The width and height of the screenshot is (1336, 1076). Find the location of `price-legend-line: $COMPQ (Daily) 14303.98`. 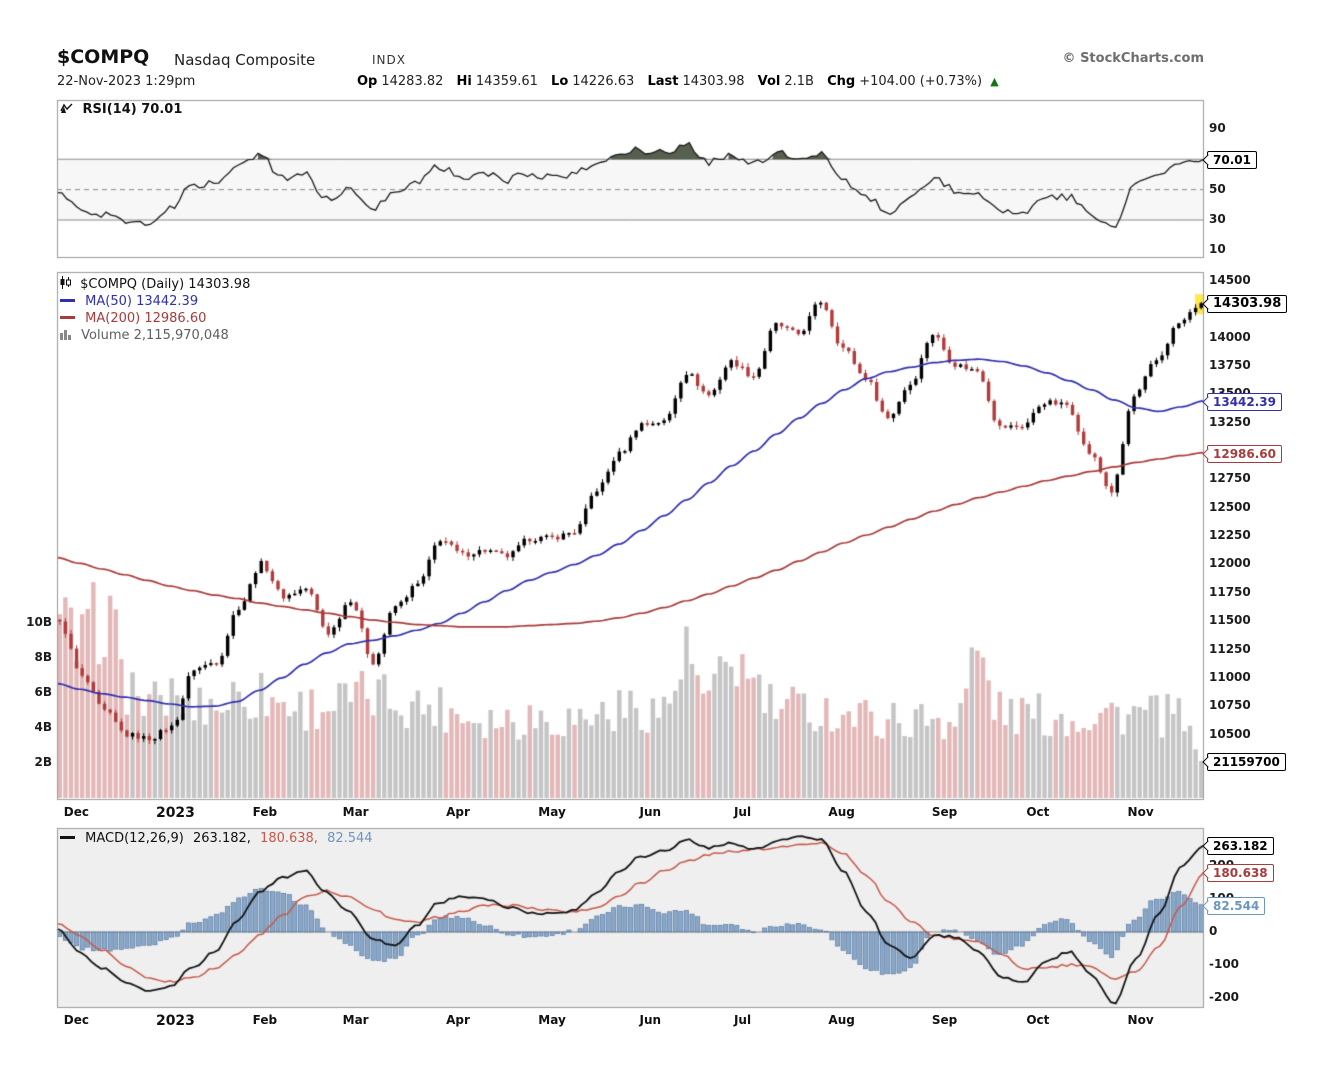

price-legend-line: $COMPQ (Daily) 14303.98 is located at coordinates (165, 284).